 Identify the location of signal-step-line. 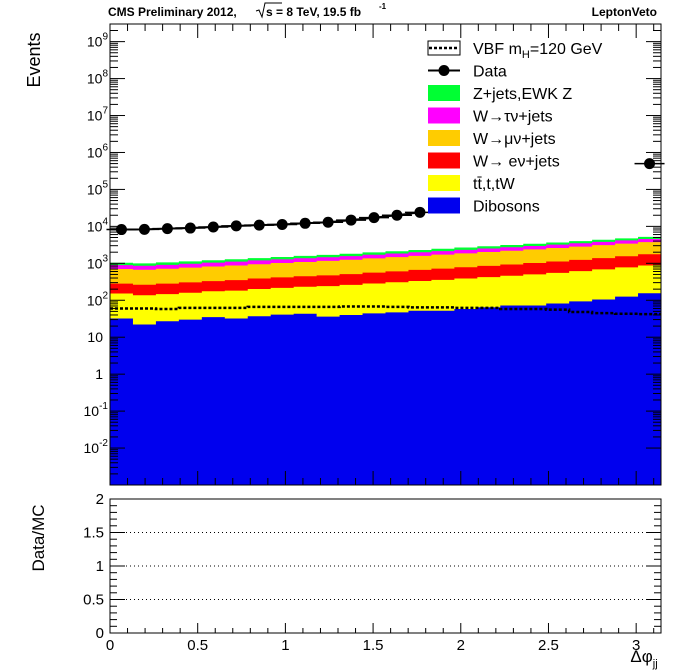
(385, 310).